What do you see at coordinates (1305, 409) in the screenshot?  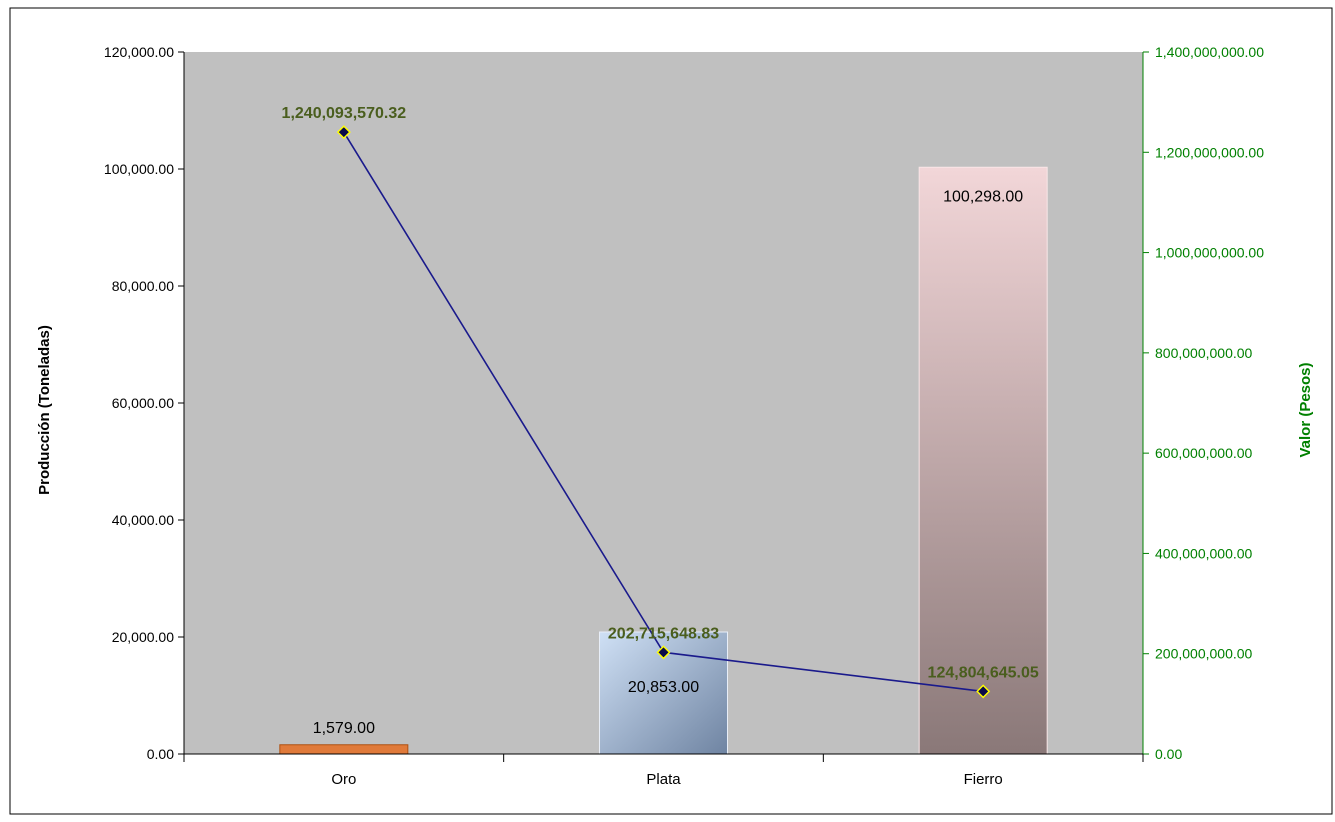 I see `y2-axis-title: Valor (Pesos)` at bounding box center [1305, 409].